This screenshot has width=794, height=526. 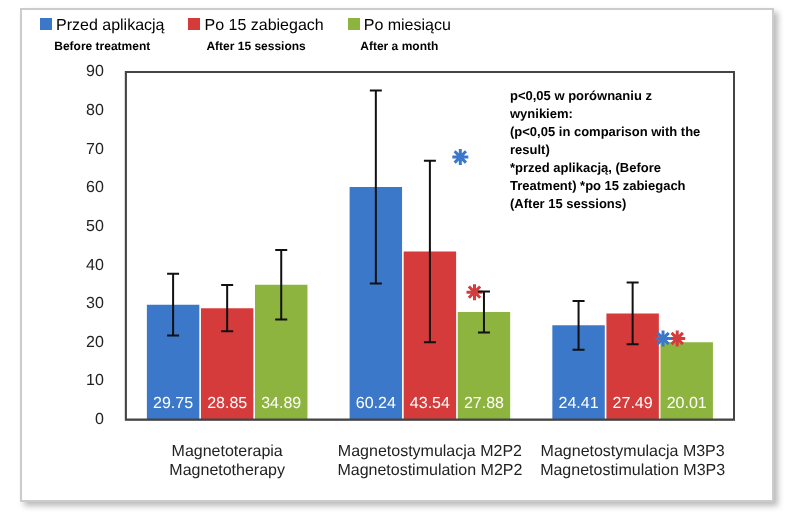 What do you see at coordinates (95, 110) in the screenshot?
I see `y-tick-label: 80` at bounding box center [95, 110].